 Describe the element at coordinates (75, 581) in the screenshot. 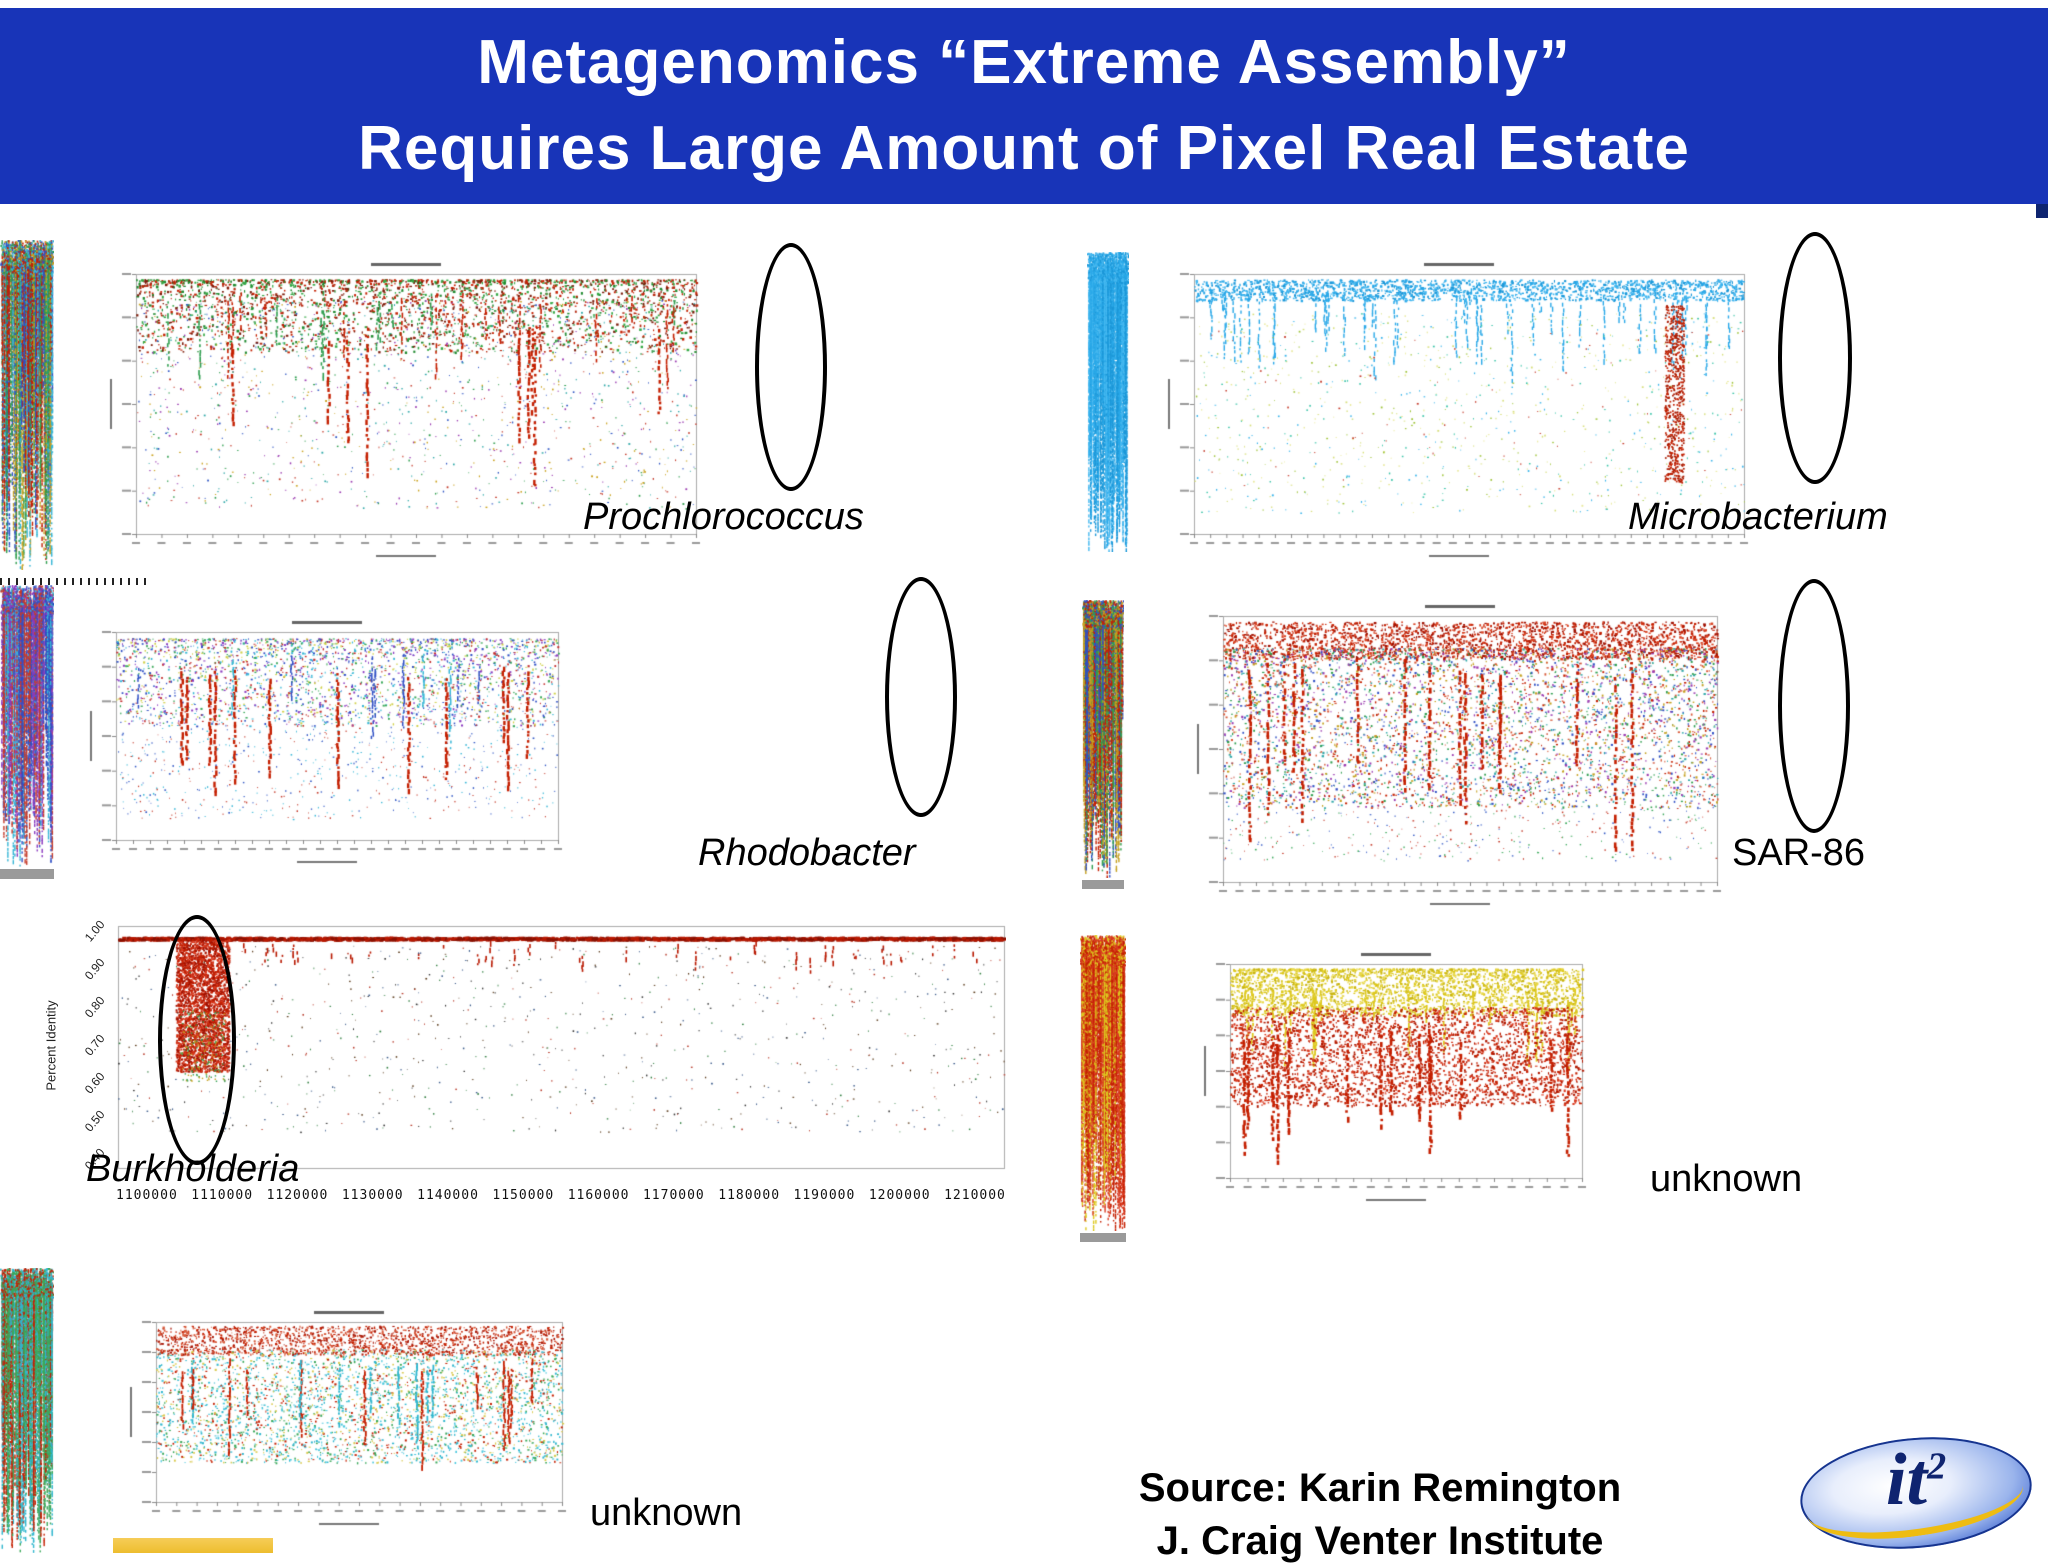

I see `tick-ruler` at that location.